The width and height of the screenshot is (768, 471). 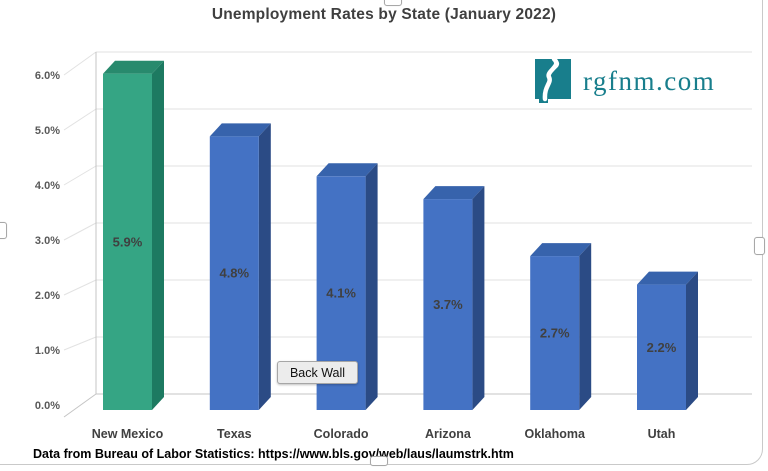 I want to click on back-wall-tooltip: Back Wall, so click(x=317, y=372).